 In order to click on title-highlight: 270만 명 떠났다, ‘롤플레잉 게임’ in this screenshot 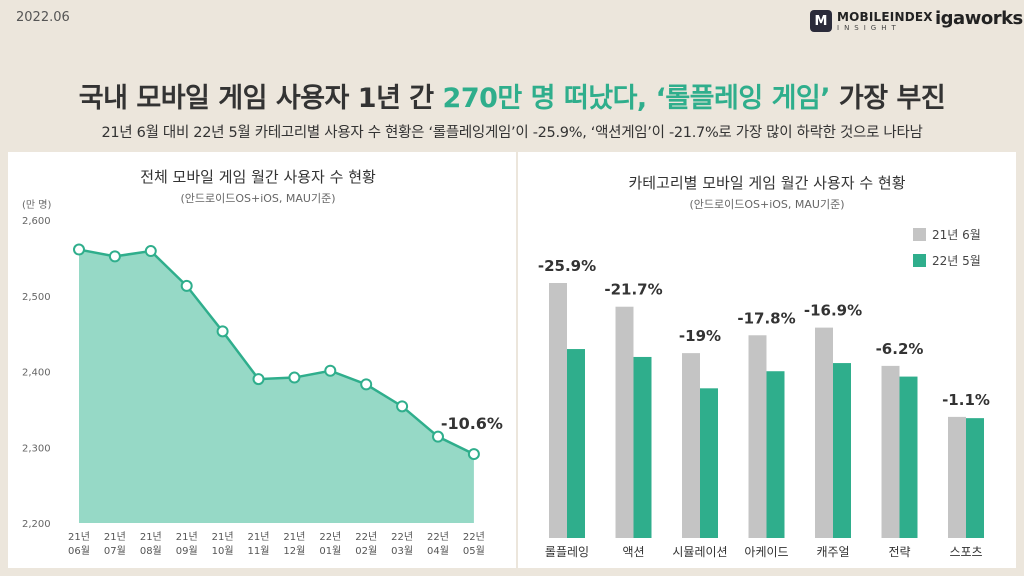, I will do `click(636, 98)`.